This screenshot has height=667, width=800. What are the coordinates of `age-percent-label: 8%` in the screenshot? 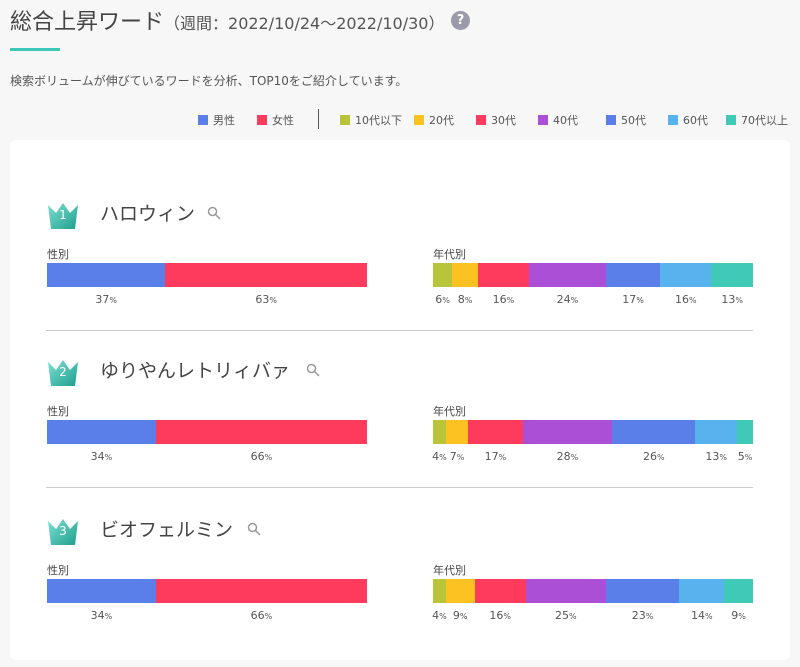 It's located at (465, 299).